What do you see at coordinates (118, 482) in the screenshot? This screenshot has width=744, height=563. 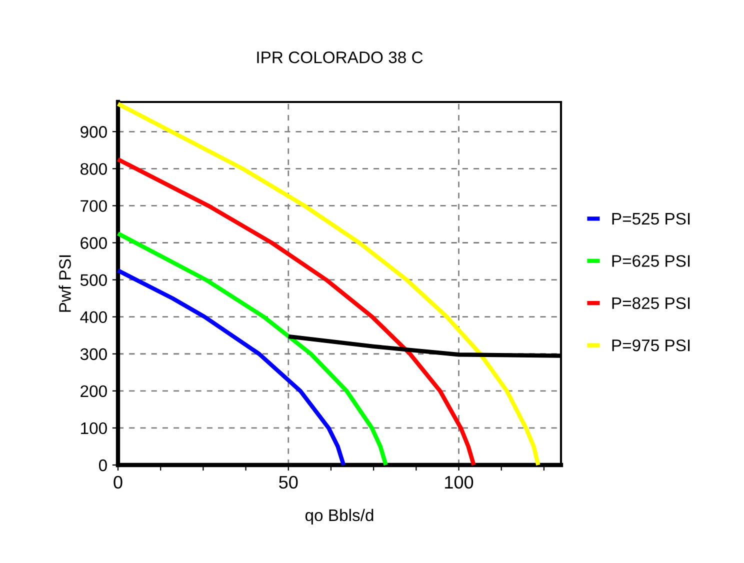 I see `x-tick-label: 0` at bounding box center [118, 482].